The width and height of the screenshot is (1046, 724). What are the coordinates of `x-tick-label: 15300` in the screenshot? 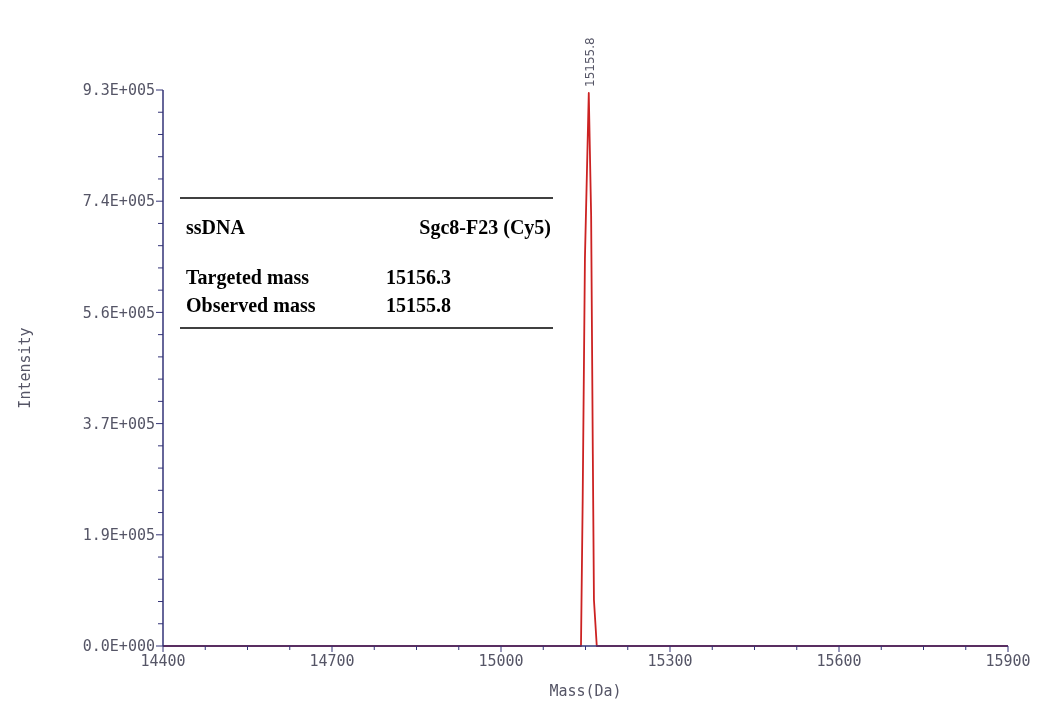 It's located at (670, 661).